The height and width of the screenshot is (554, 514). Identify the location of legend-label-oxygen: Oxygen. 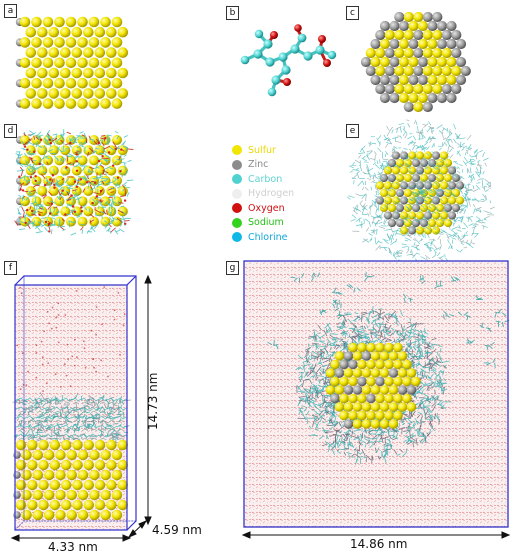
(266, 208).